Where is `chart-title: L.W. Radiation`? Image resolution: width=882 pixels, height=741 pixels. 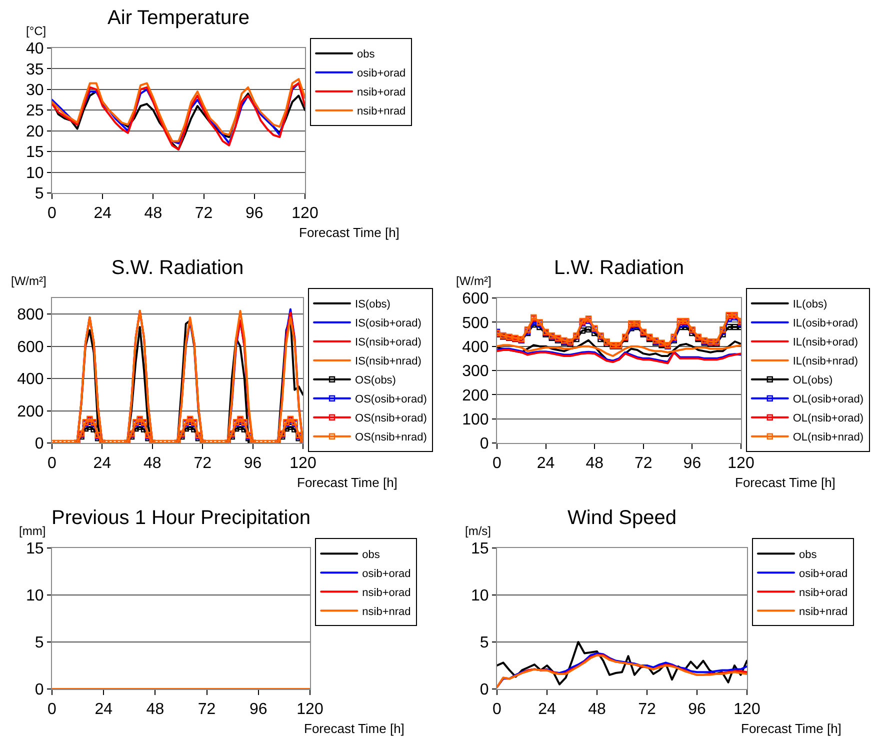 chart-title: L.W. Radiation is located at coordinates (619, 268).